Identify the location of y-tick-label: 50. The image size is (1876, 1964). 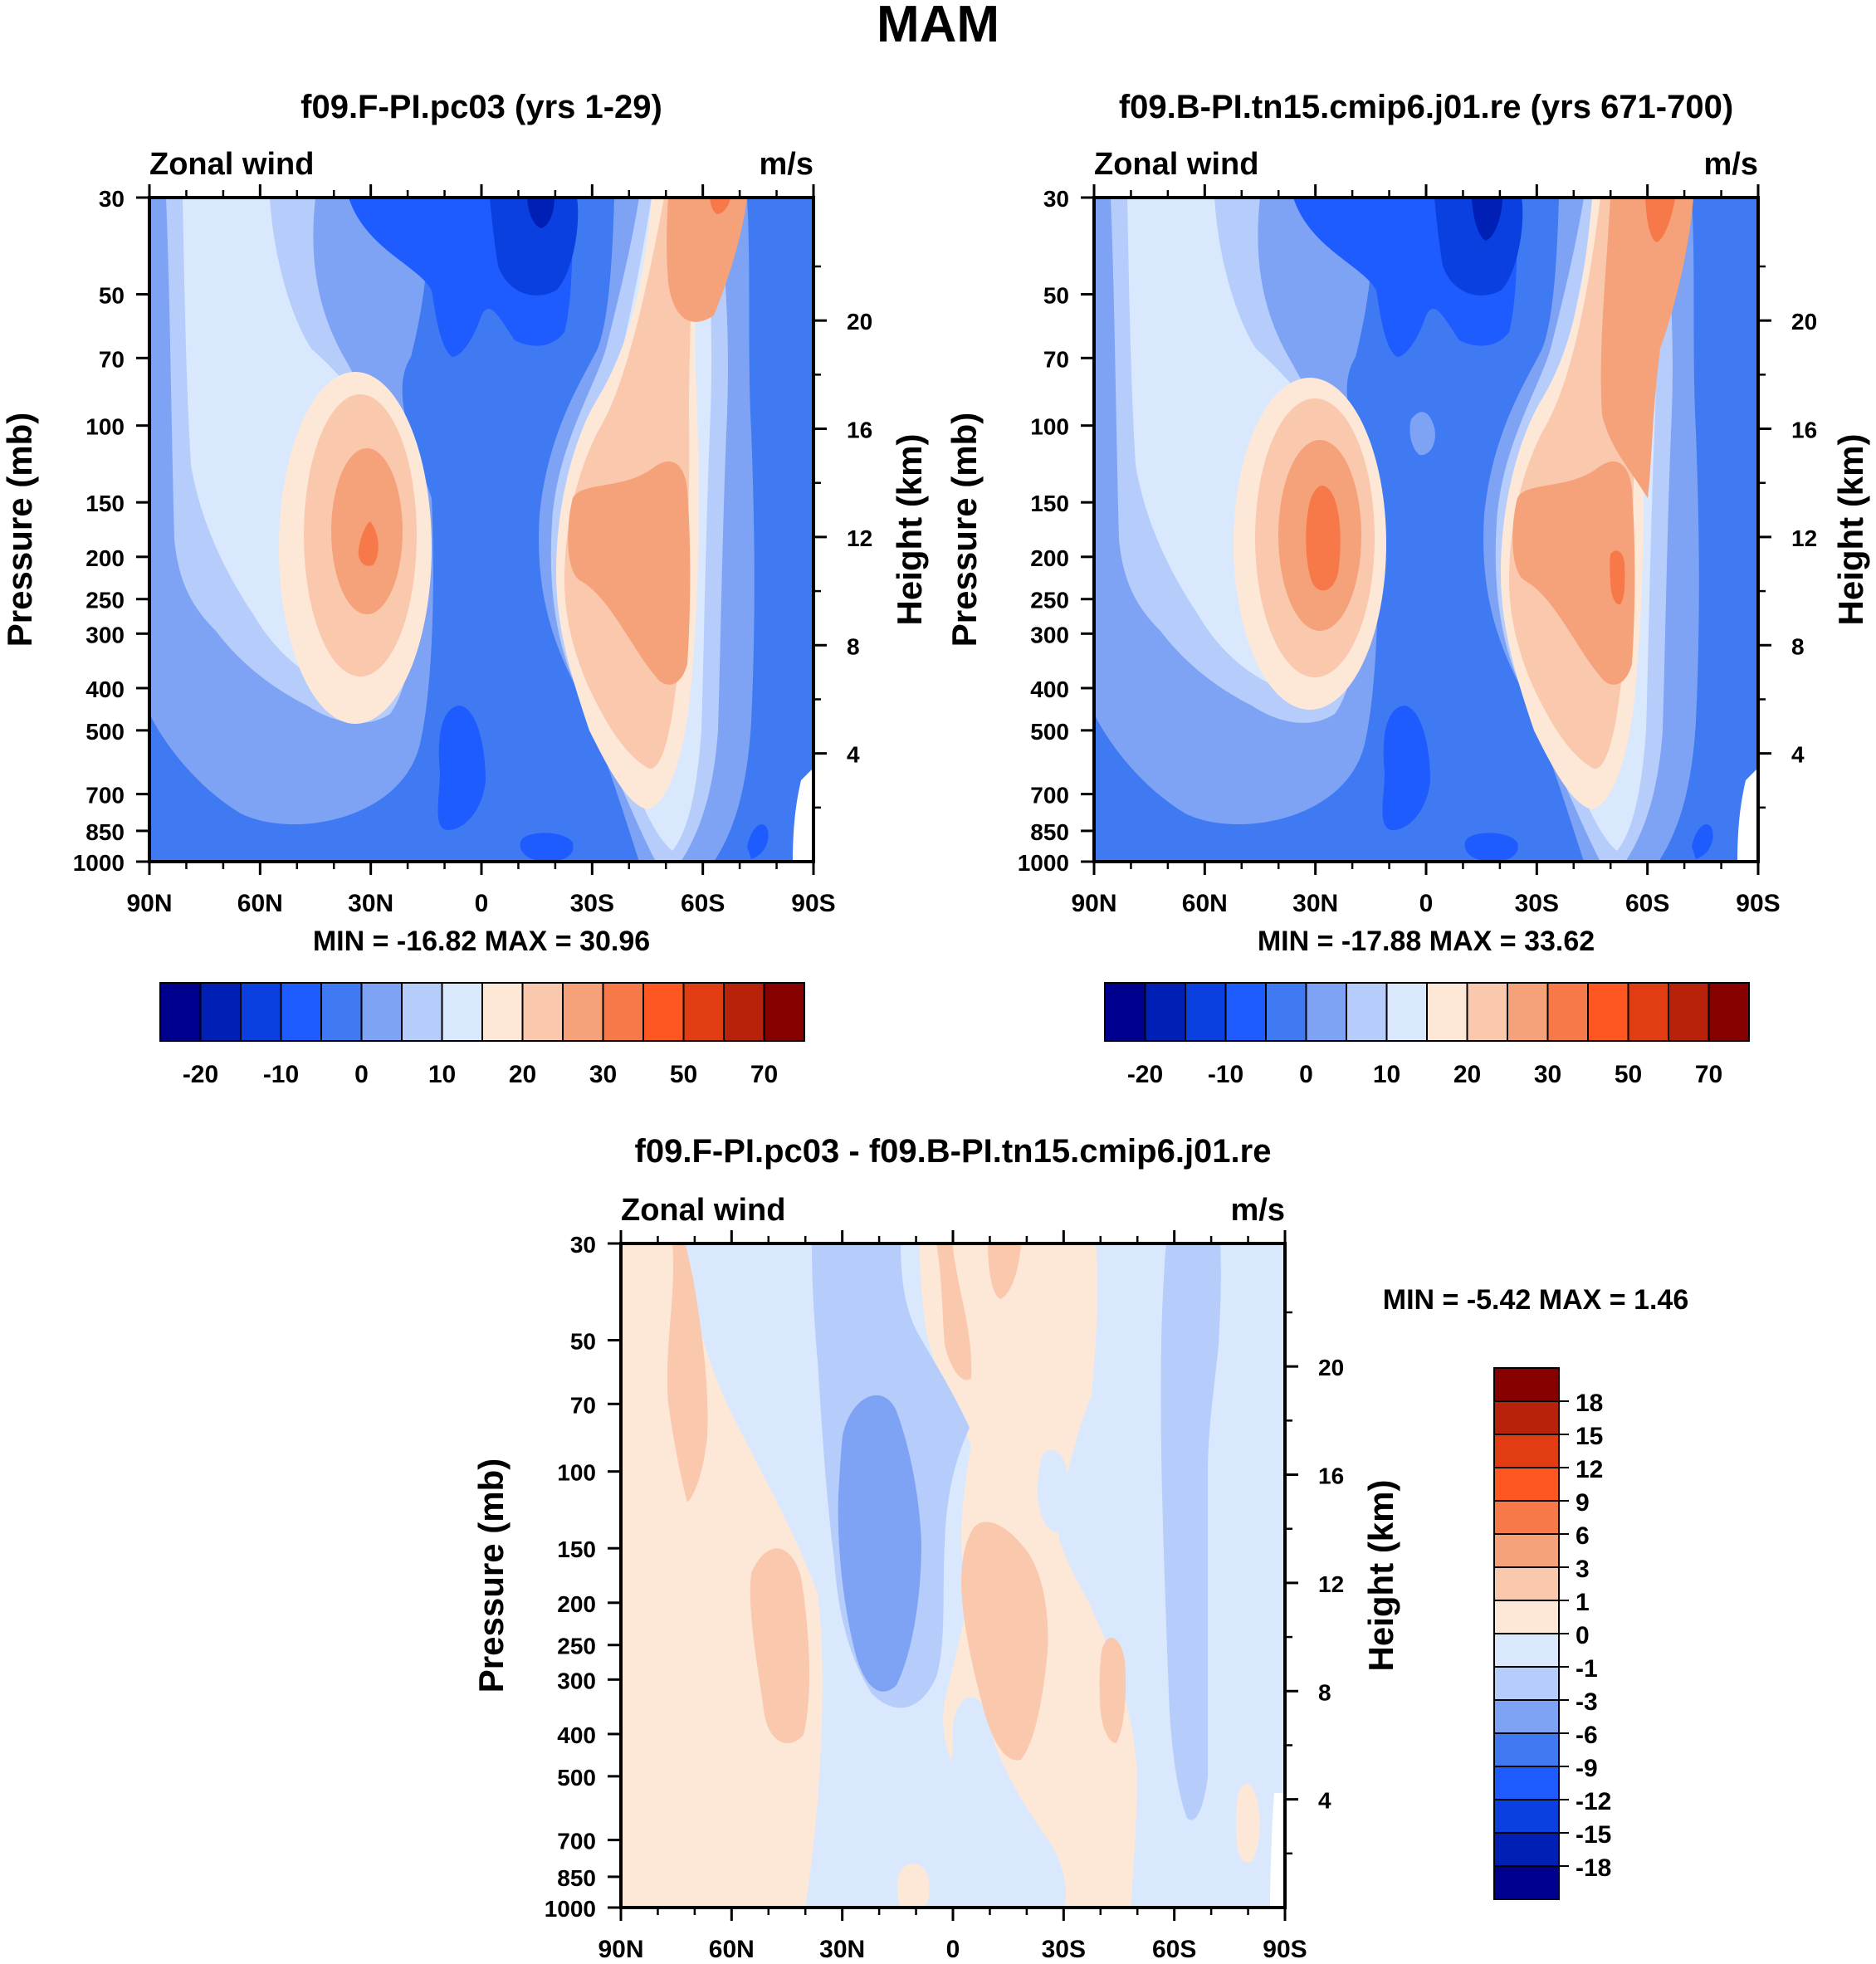
(1056, 296).